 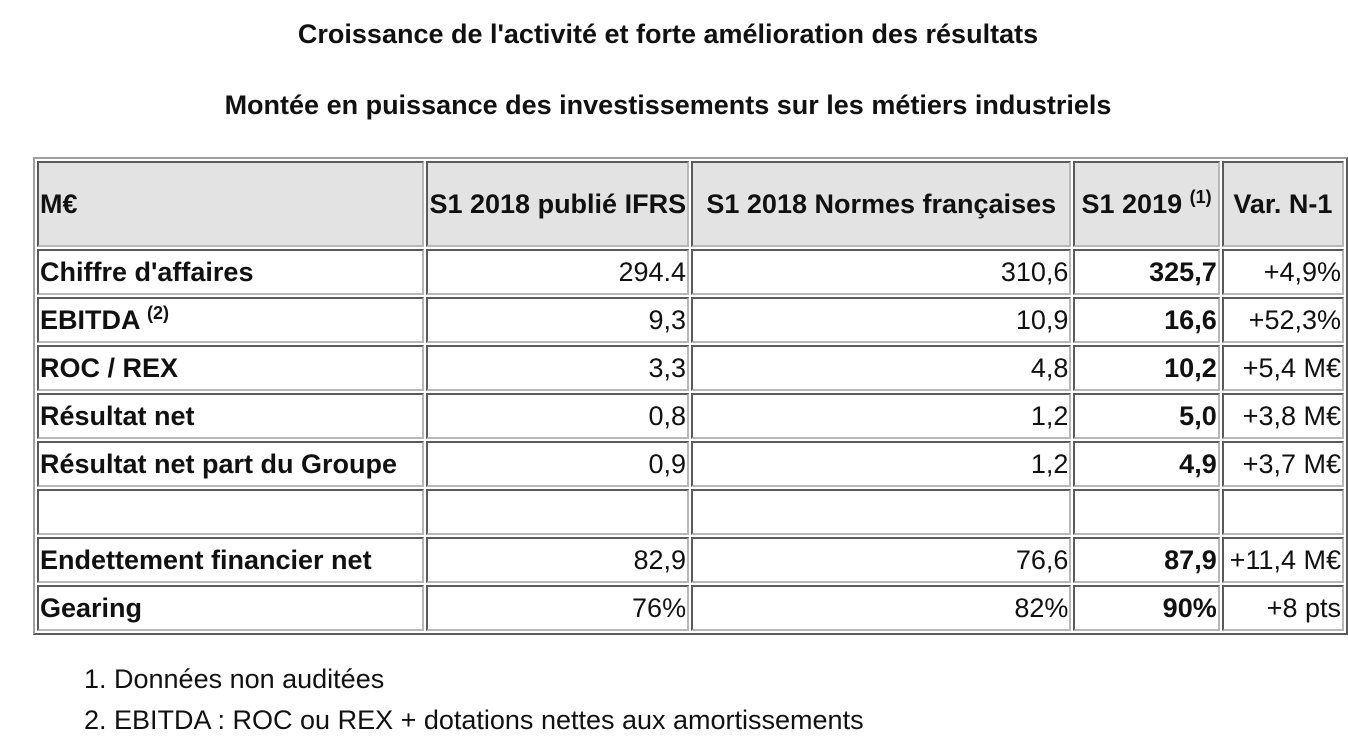 What do you see at coordinates (1200, 196) in the screenshot?
I see `header-s1-2019-footnote-ref: (1)` at bounding box center [1200, 196].